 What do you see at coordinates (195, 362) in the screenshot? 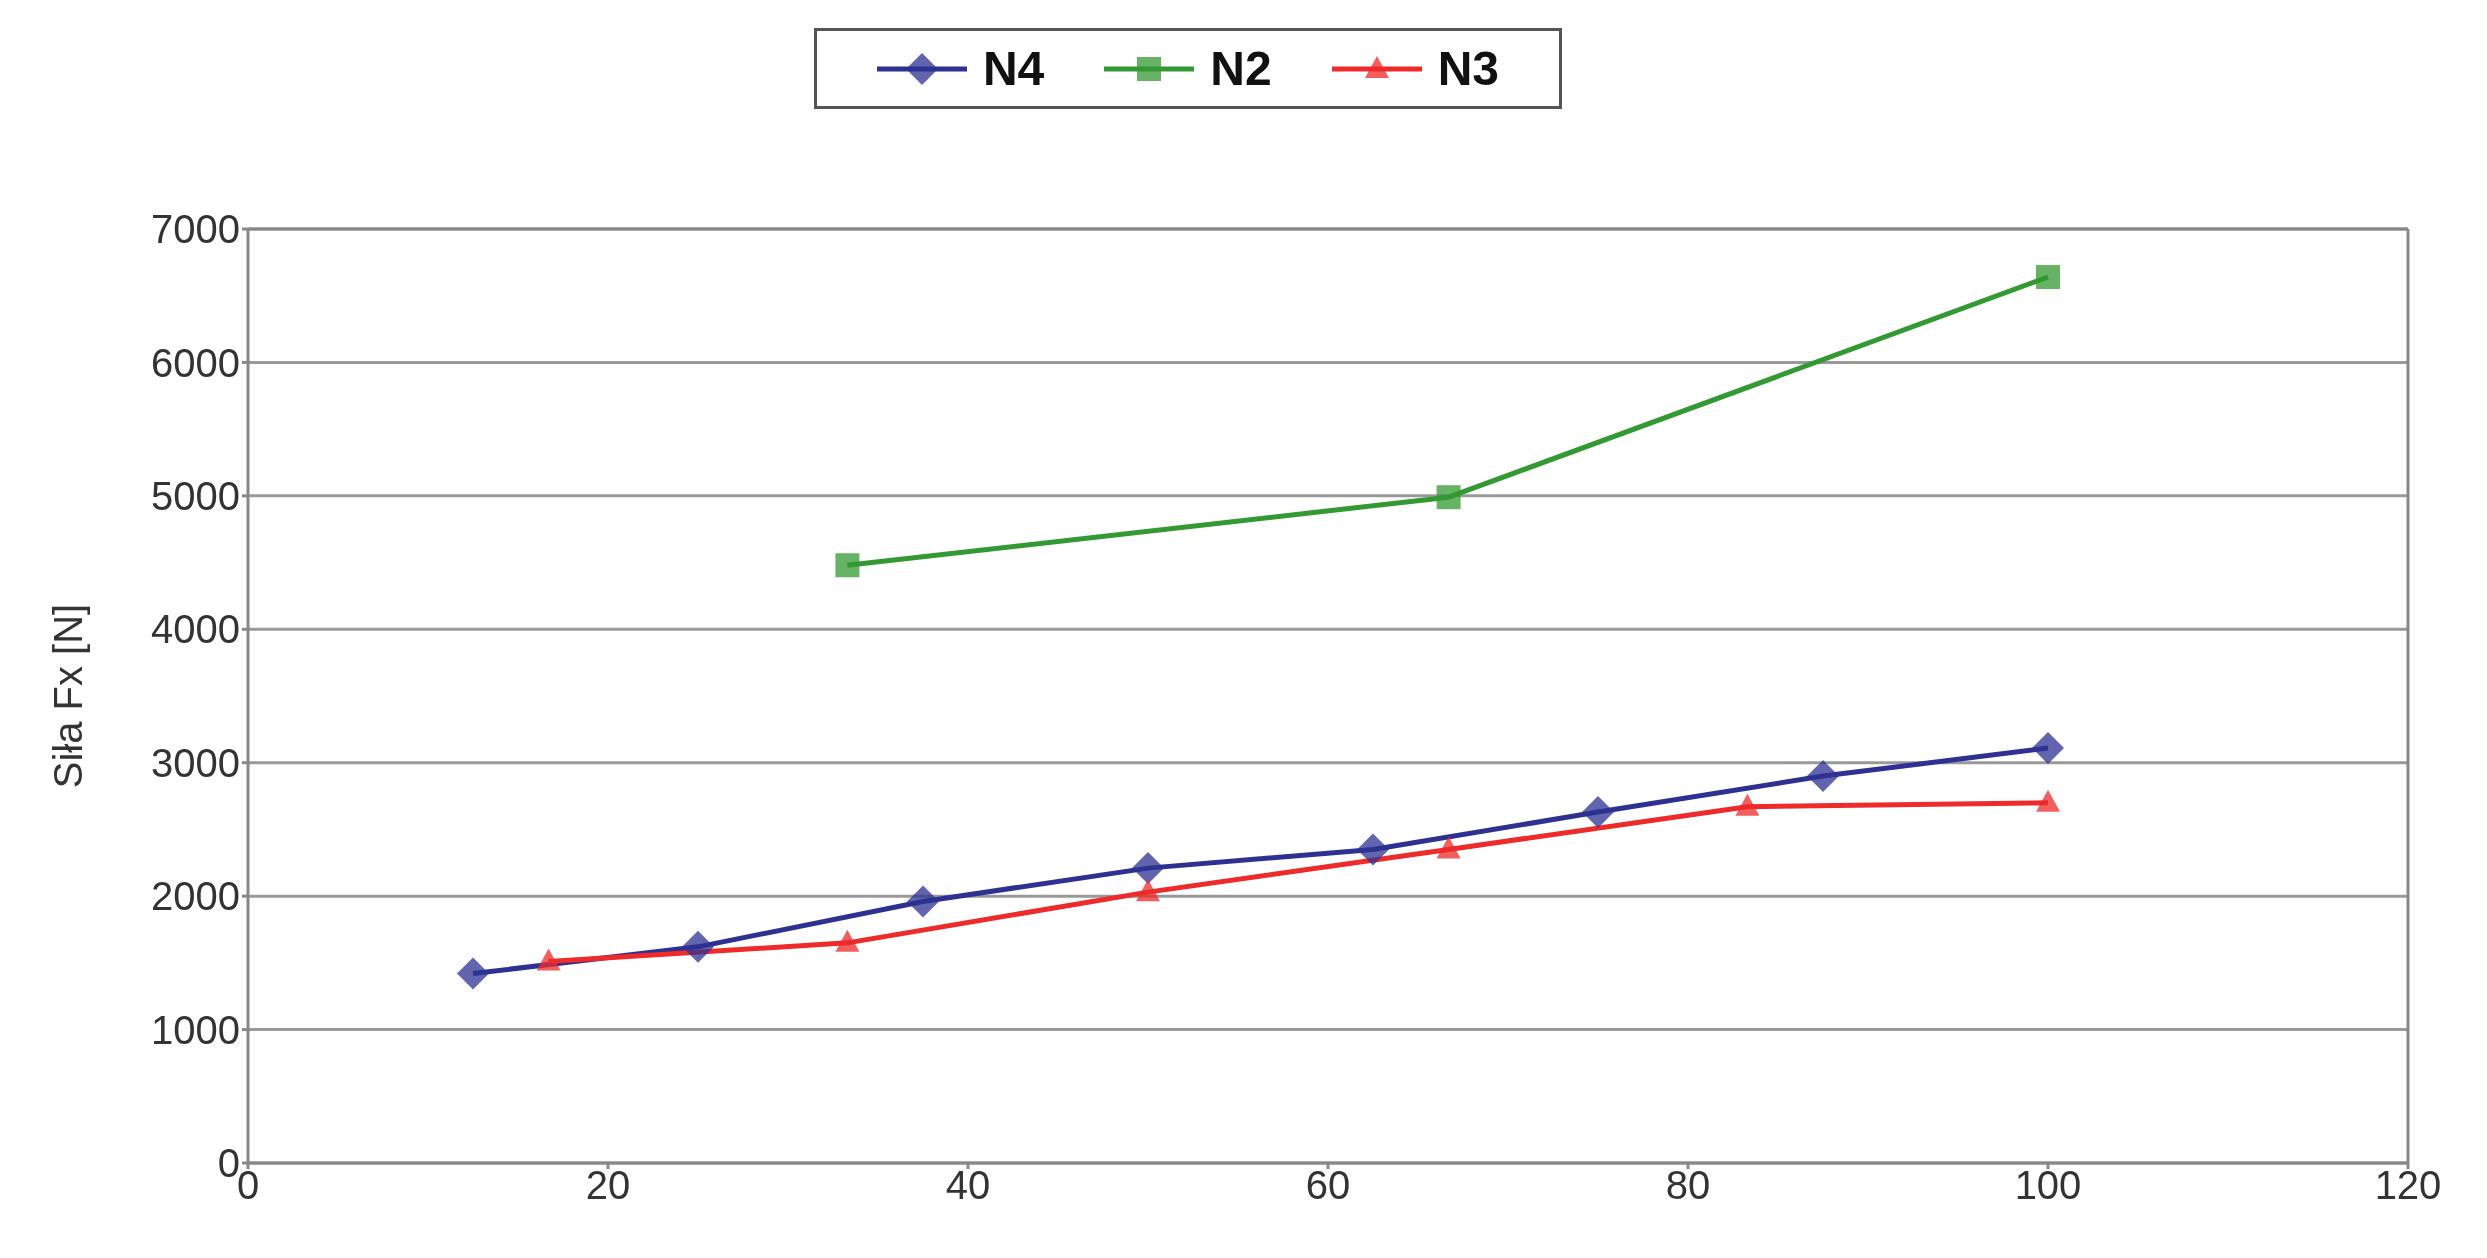
I see `y-tick-label: 6000` at bounding box center [195, 362].